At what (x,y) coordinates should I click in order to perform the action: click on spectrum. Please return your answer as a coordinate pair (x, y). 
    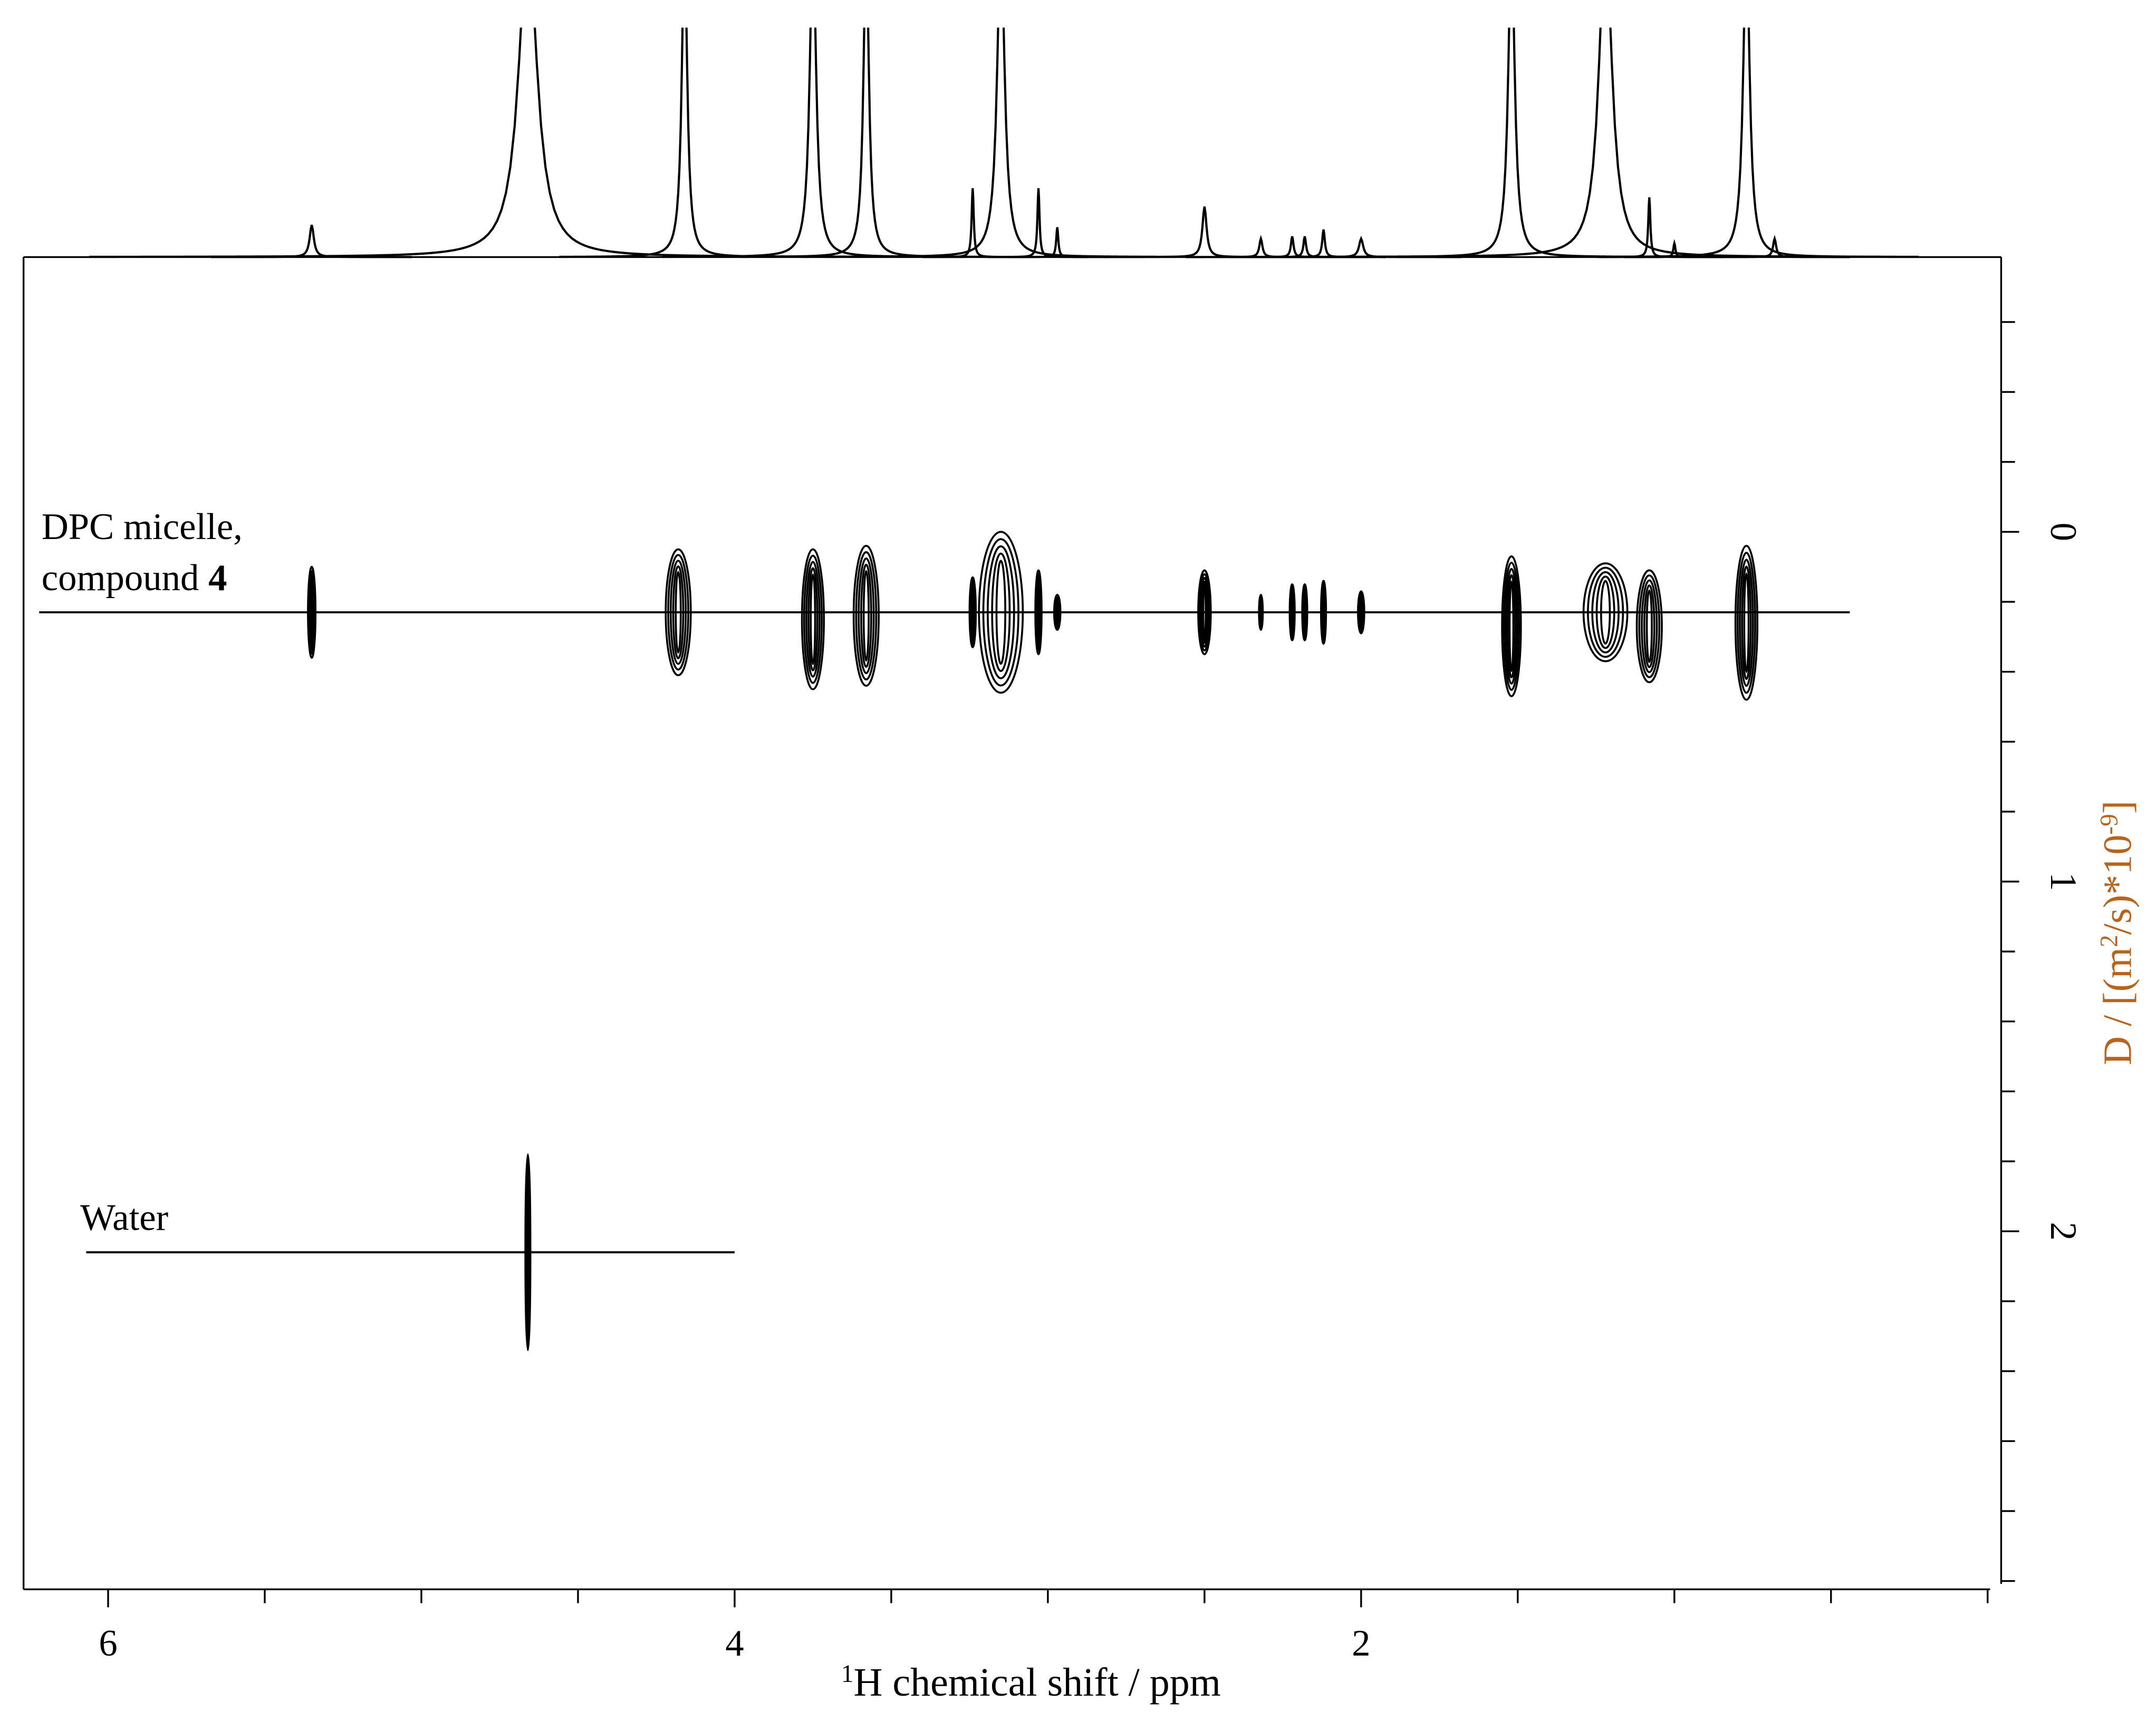
    Looking at the image, I should click on (1004, 142).